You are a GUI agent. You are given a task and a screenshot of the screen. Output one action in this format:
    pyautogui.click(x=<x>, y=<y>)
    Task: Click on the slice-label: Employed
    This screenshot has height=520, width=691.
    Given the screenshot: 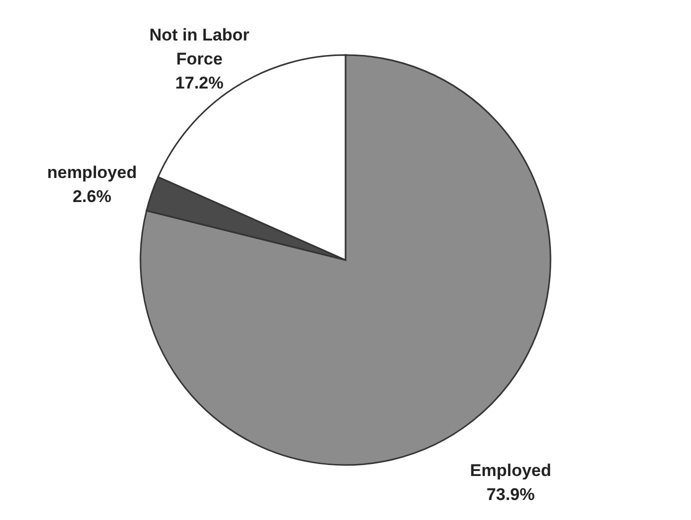 What is the action you would take?
    pyautogui.click(x=511, y=470)
    